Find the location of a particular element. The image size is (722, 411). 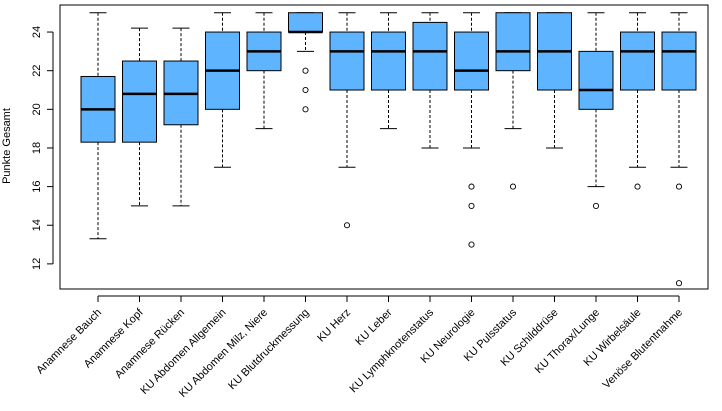

y-tick-label: 22 is located at coordinates (37, 71).